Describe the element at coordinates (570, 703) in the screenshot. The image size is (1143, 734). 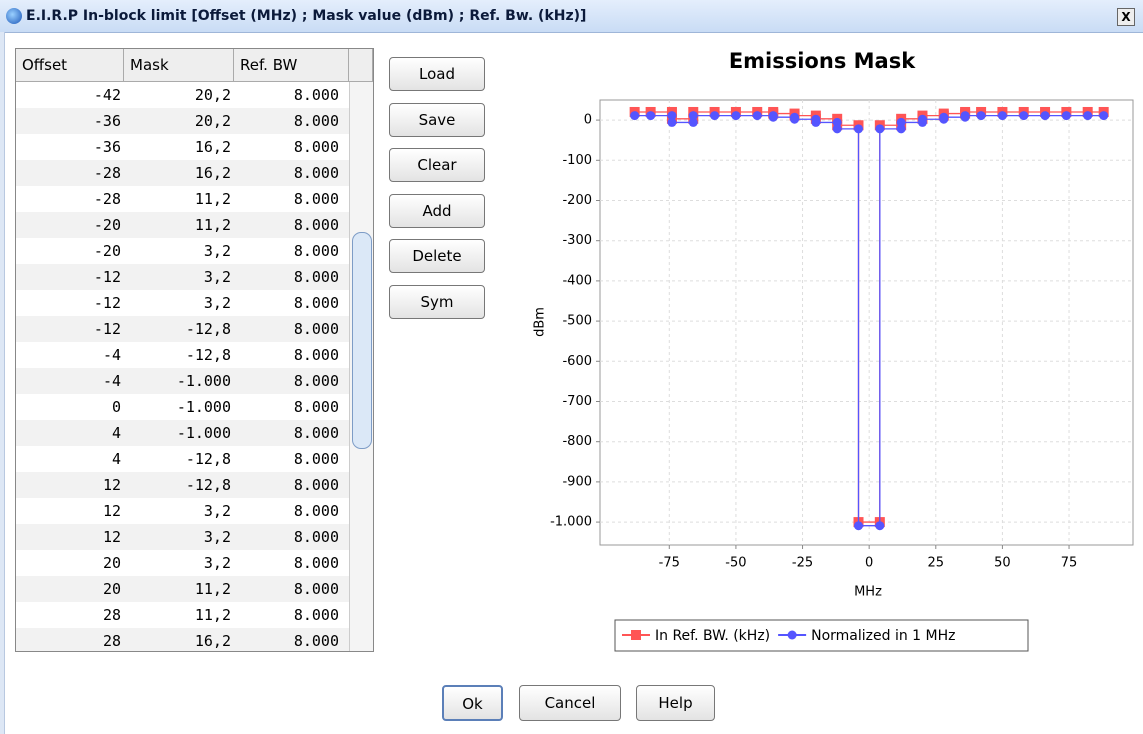
I see `bottom-button: Cancel` at that location.